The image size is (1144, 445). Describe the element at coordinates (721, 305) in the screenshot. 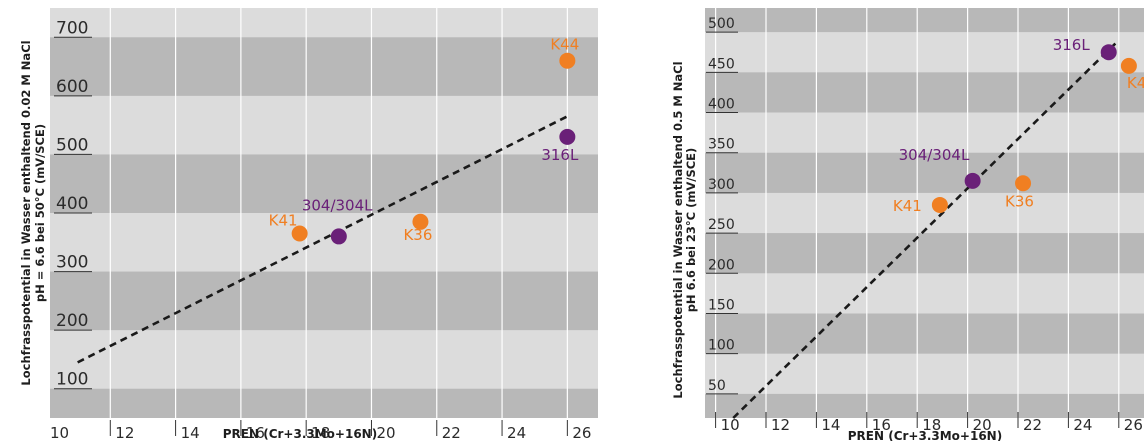

I see `y-tick-label: 150` at that location.